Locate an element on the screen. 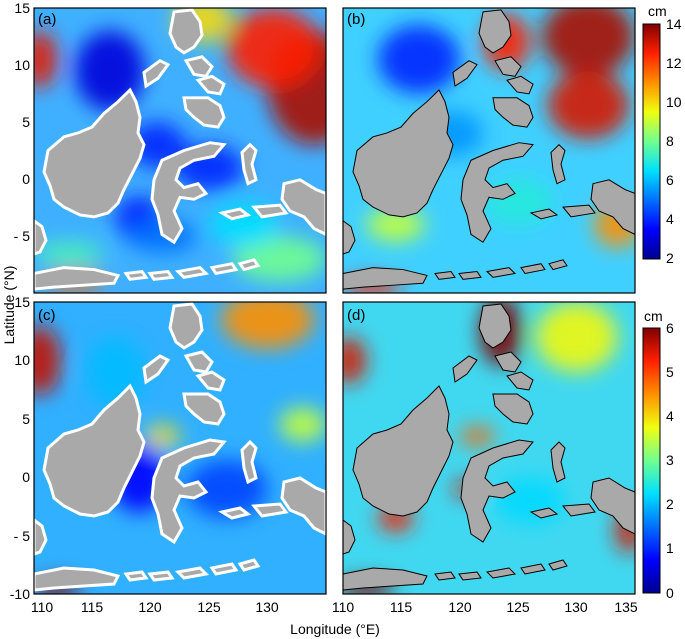 The width and height of the screenshot is (685, 639). ytick-bottom-15: 15 is located at coordinates (22, 302).